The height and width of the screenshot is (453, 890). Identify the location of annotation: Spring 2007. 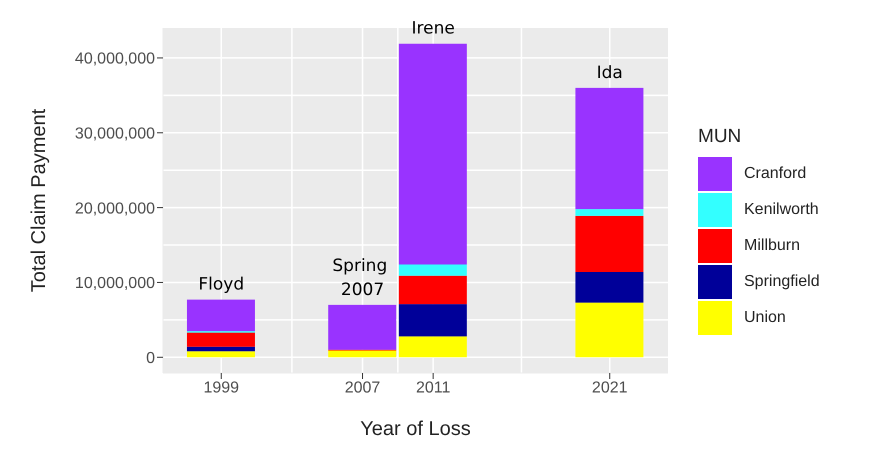
(362, 278).